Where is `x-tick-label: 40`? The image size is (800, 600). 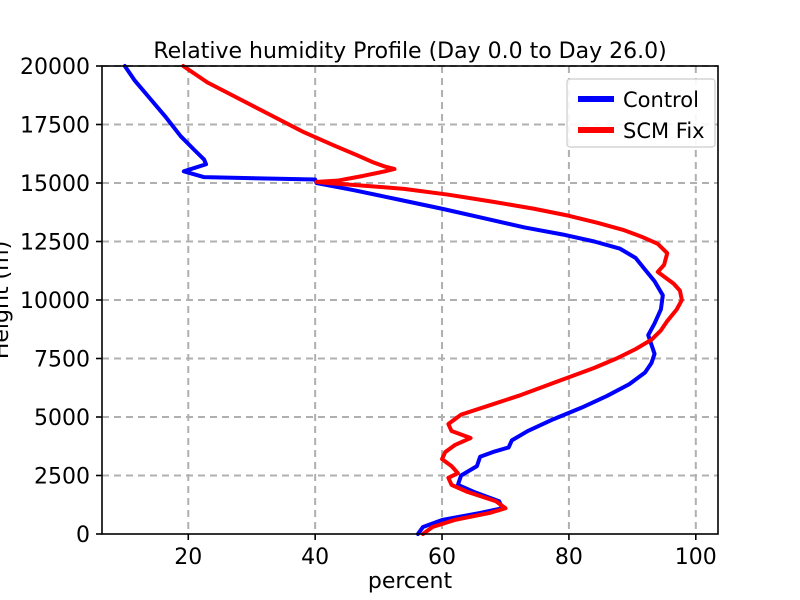 x-tick-label: 40 is located at coordinates (315, 557).